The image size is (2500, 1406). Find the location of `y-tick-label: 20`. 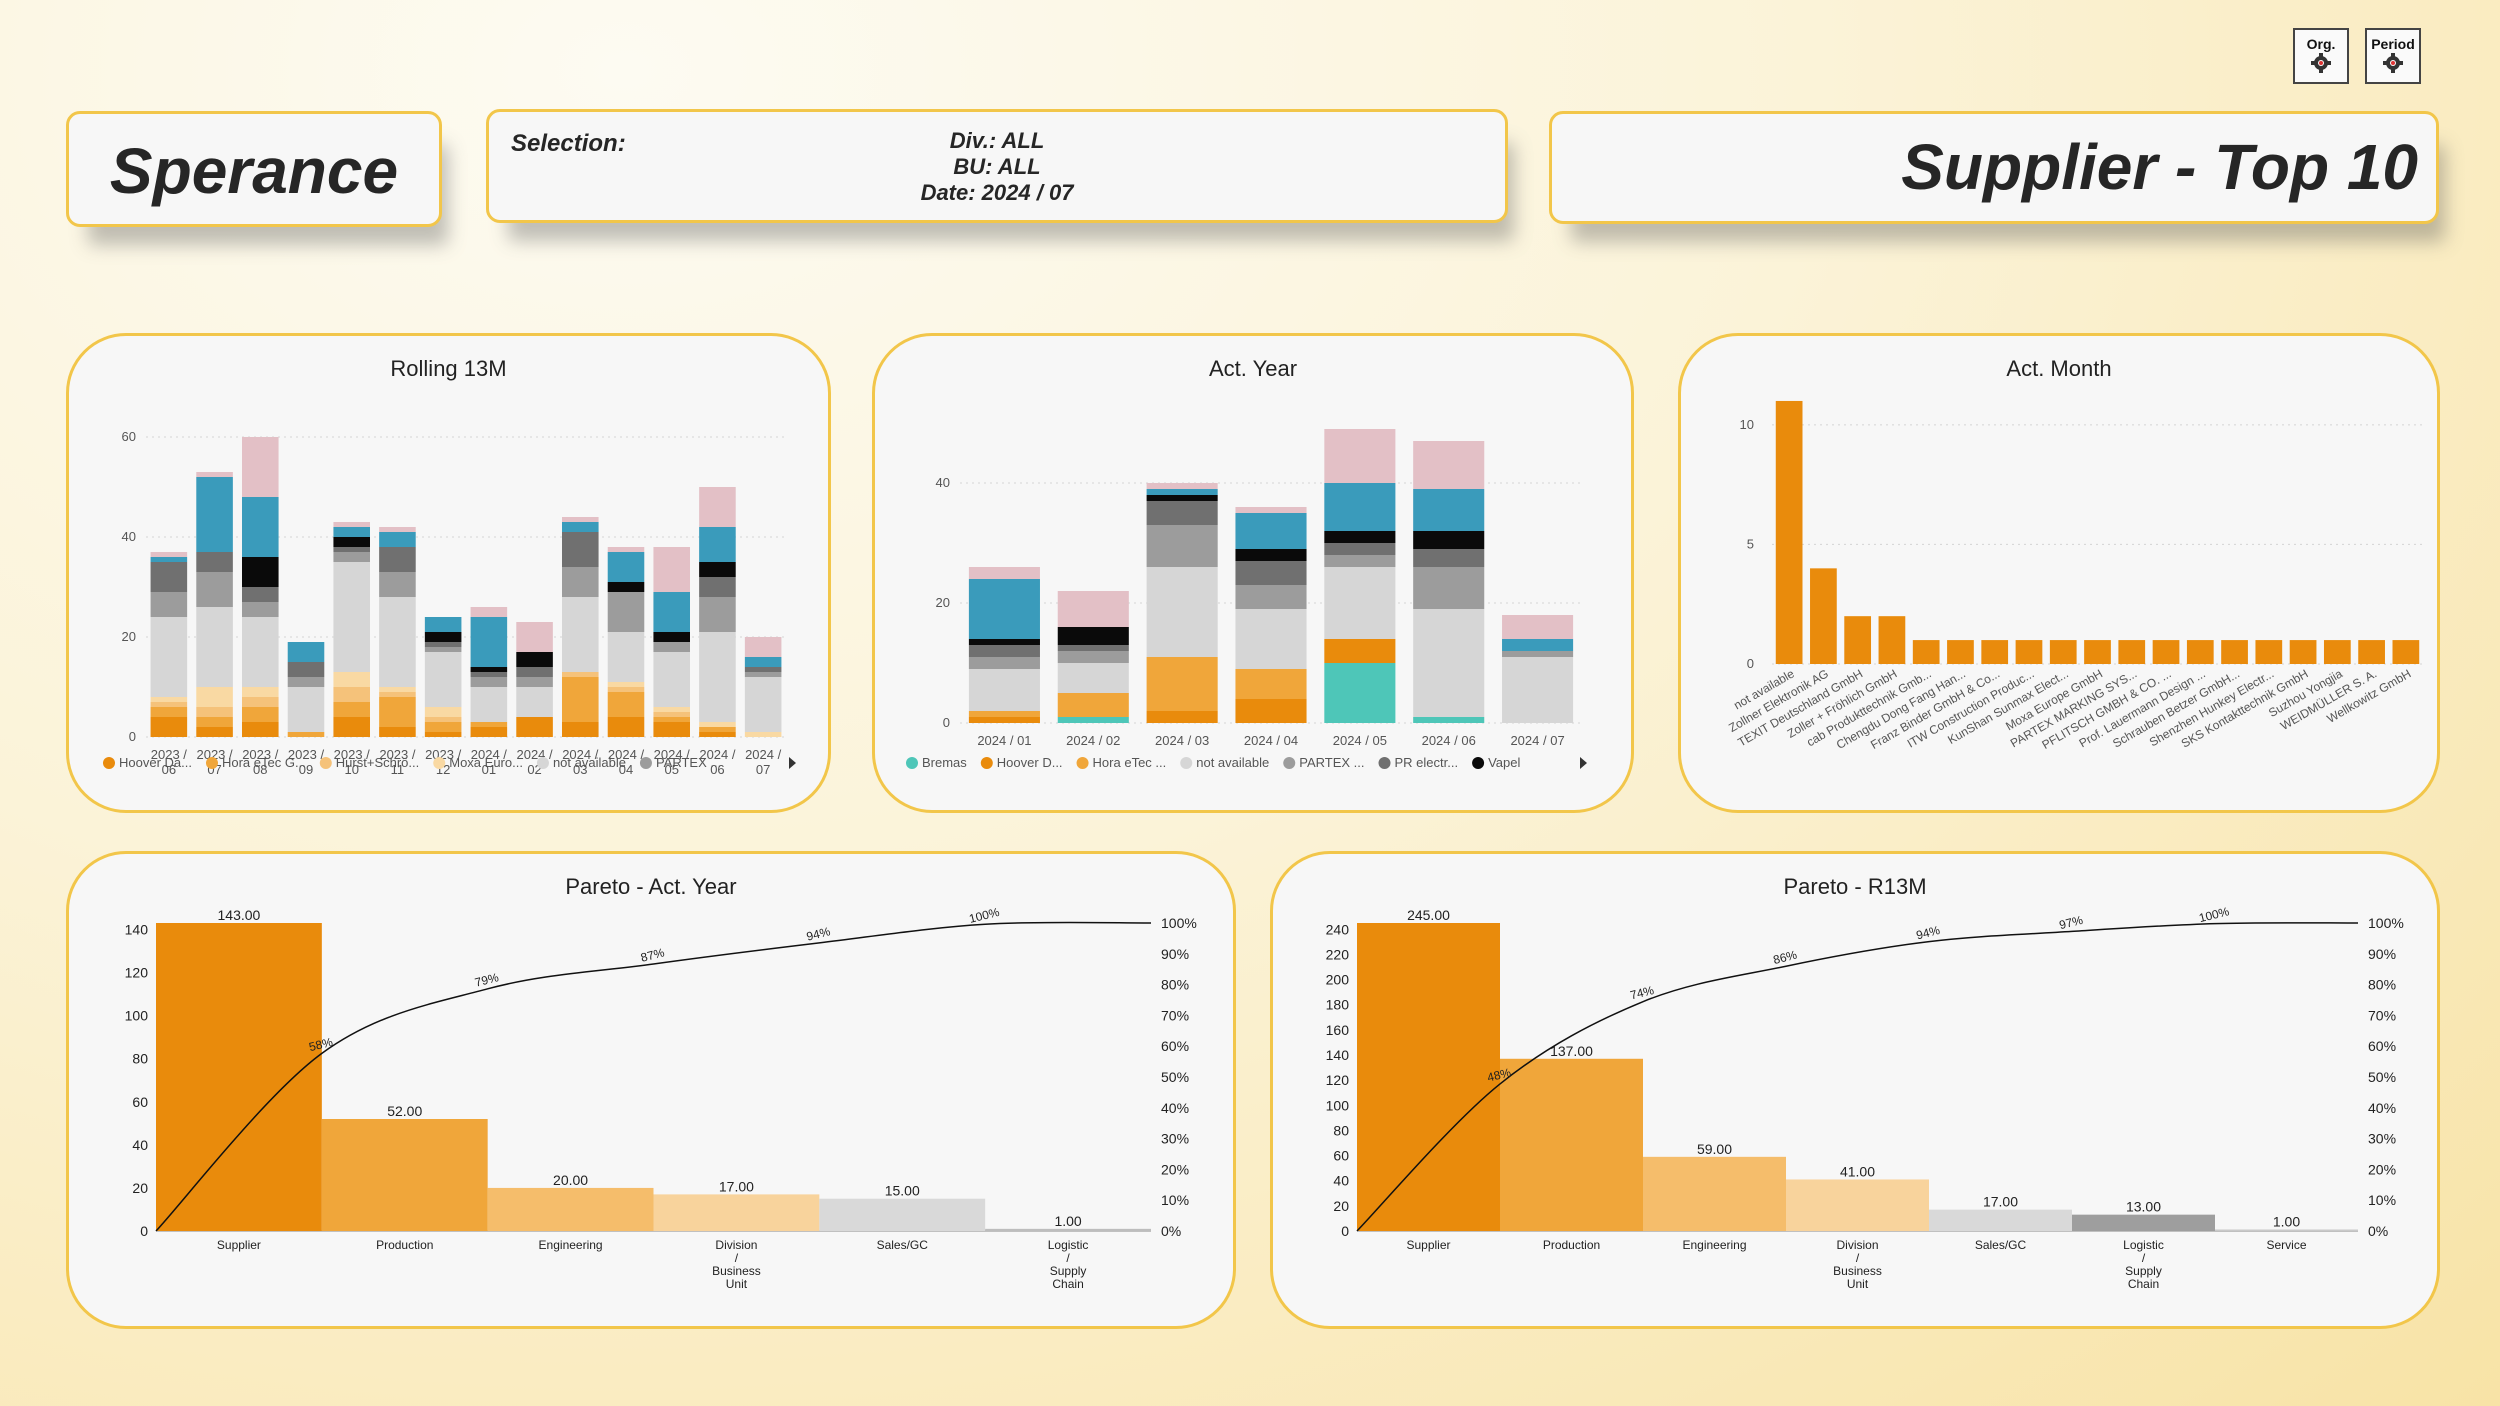

y-tick-label: 20 is located at coordinates (943, 602).